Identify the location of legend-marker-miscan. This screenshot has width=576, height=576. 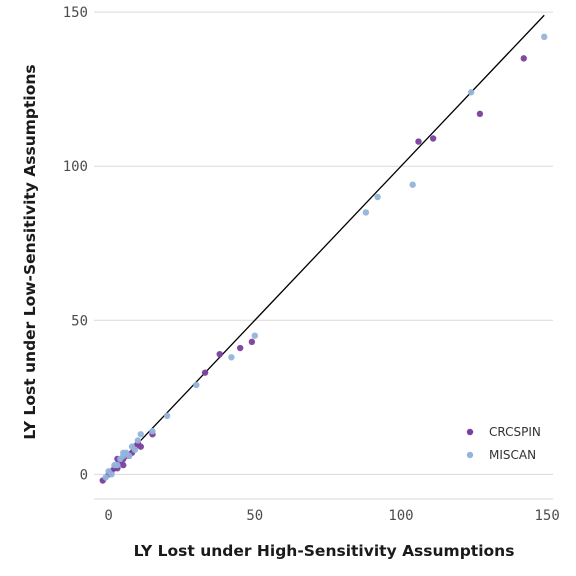
(470, 455).